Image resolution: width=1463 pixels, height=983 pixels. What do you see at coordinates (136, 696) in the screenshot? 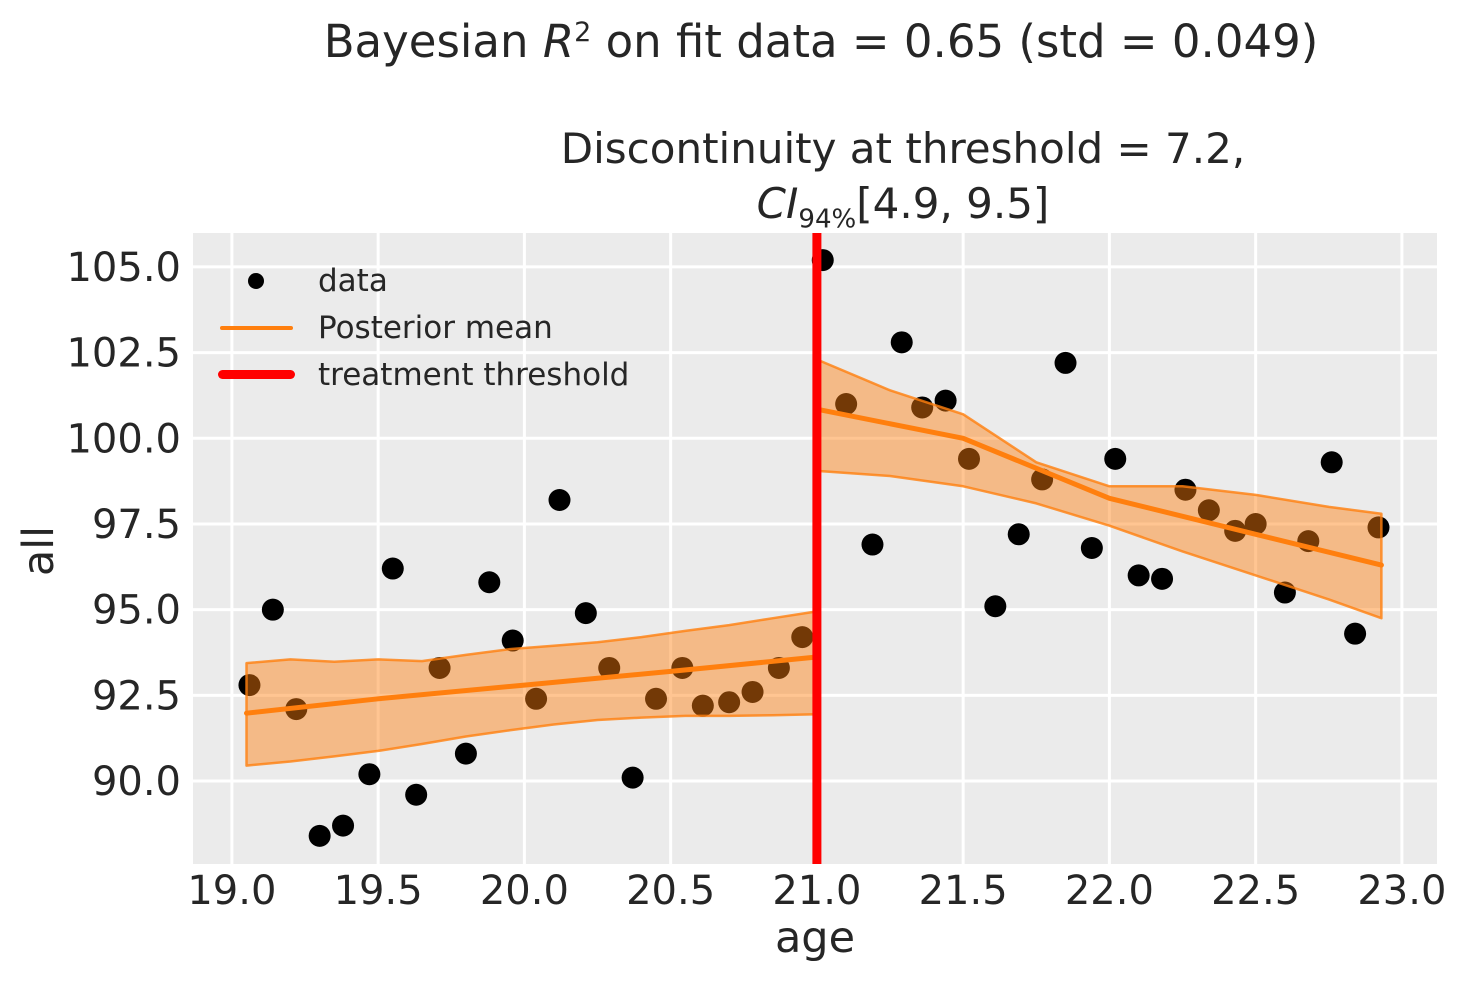
I see `y-tick-label: 92.5` at bounding box center [136, 696].